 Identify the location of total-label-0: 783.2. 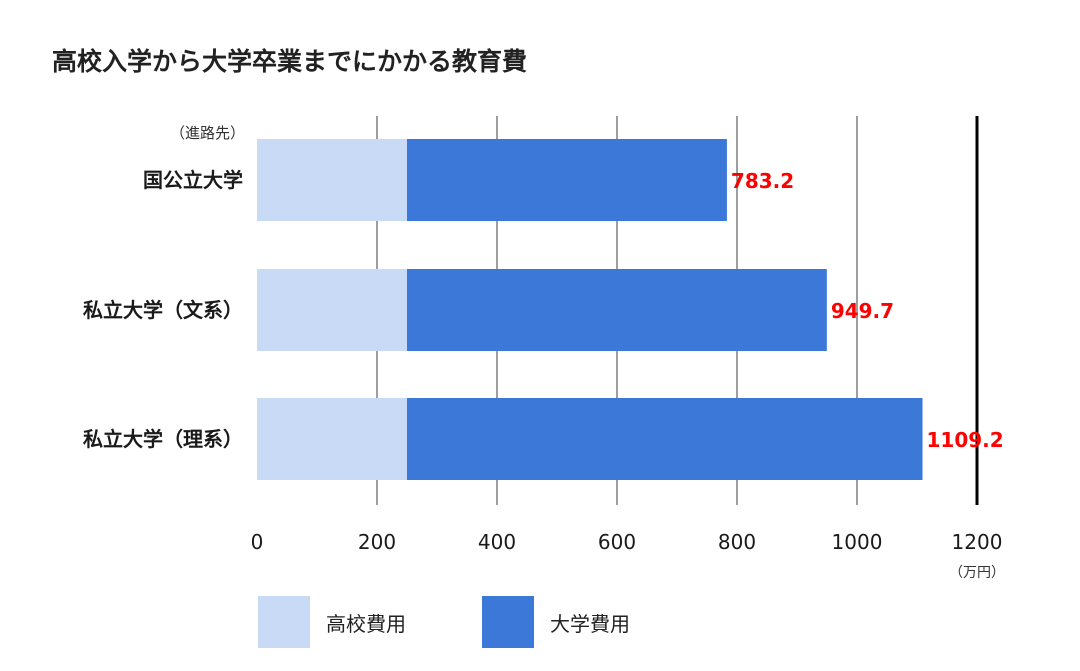
(762, 181).